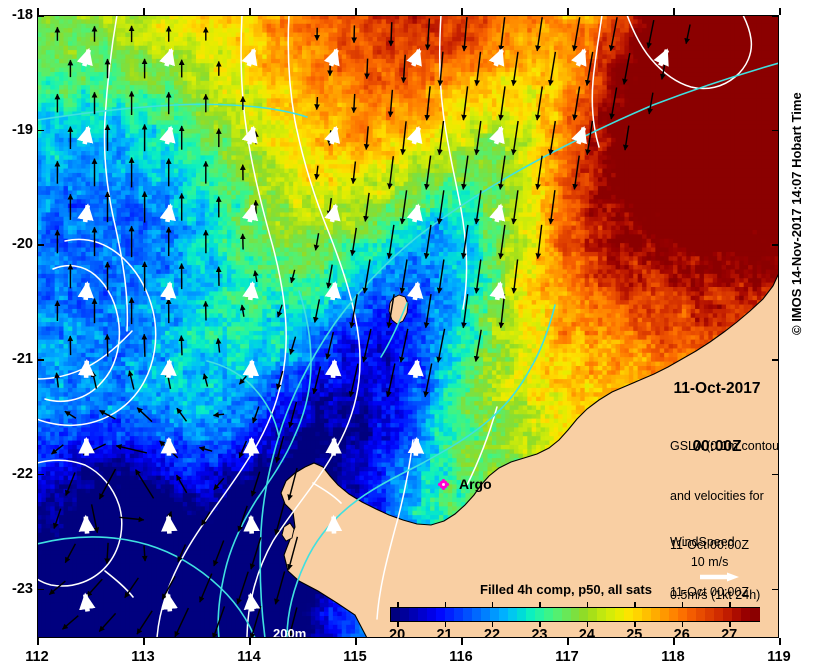 The width and height of the screenshot is (818, 672). What do you see at coordinates (778, 657) in the screenshot?
I see `x-axis-label: 119` at bounding box center [778, 657].